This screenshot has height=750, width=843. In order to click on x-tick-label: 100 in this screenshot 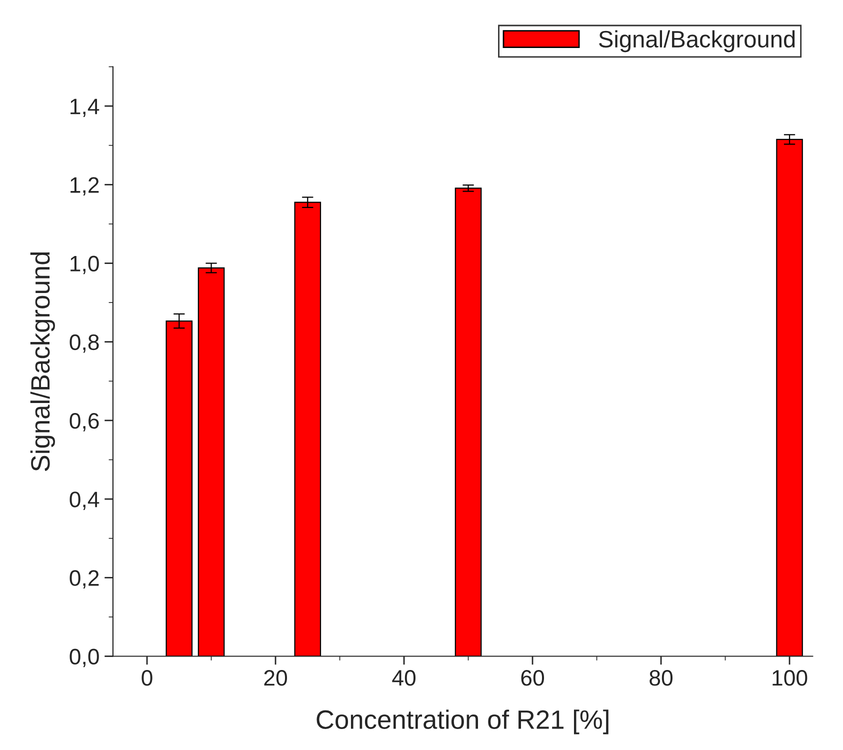, I will do `click(790, 678)`.